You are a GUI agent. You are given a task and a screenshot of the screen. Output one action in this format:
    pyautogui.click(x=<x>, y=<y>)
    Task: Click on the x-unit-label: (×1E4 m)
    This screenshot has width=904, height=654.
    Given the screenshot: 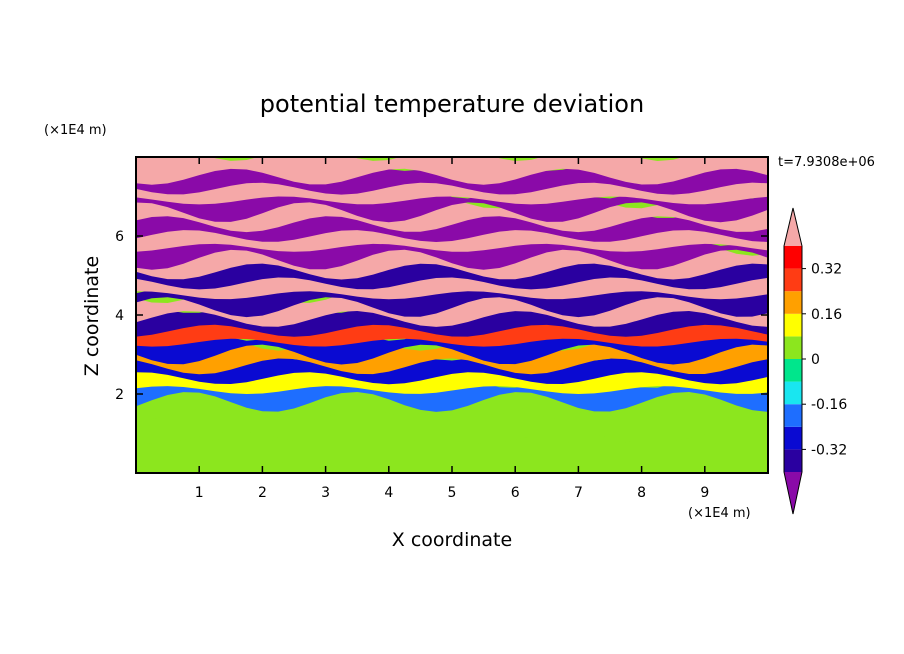 What is the action you would take?
    pyautogui.click(x=719, y=513)
    